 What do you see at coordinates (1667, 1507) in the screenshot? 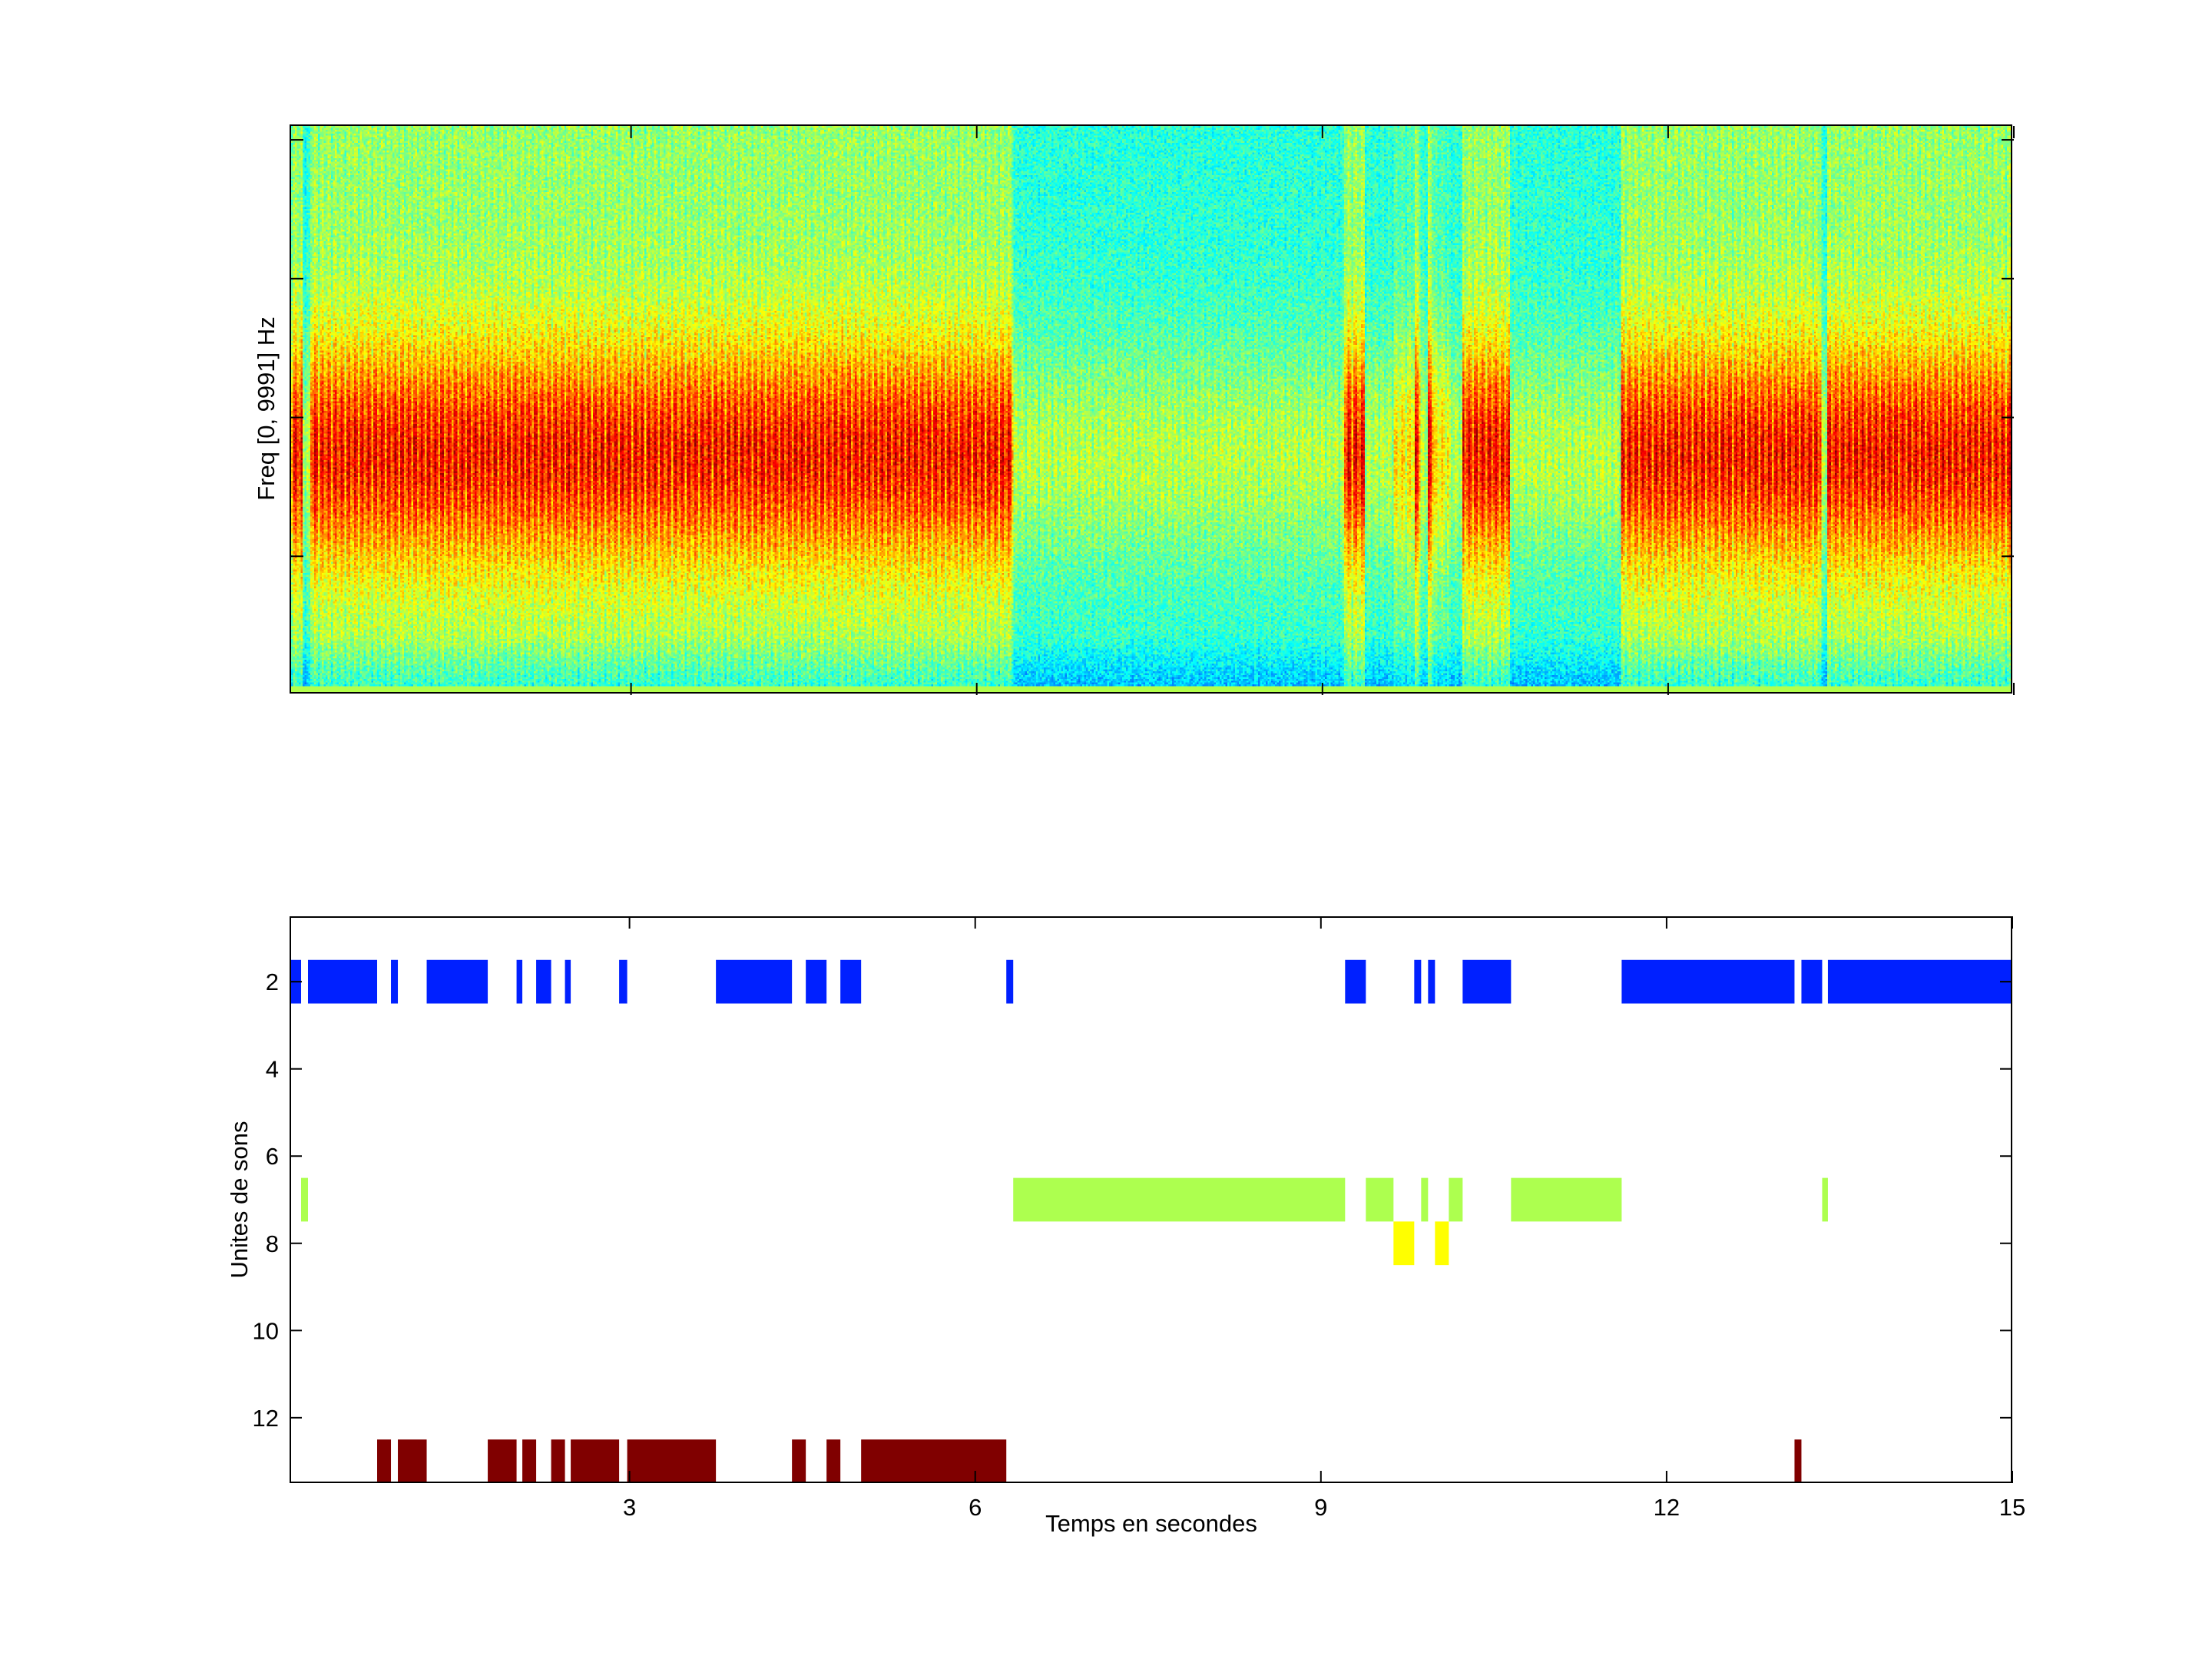
I see `x-tick-label: 12` at bounding box center [1667, 1507].